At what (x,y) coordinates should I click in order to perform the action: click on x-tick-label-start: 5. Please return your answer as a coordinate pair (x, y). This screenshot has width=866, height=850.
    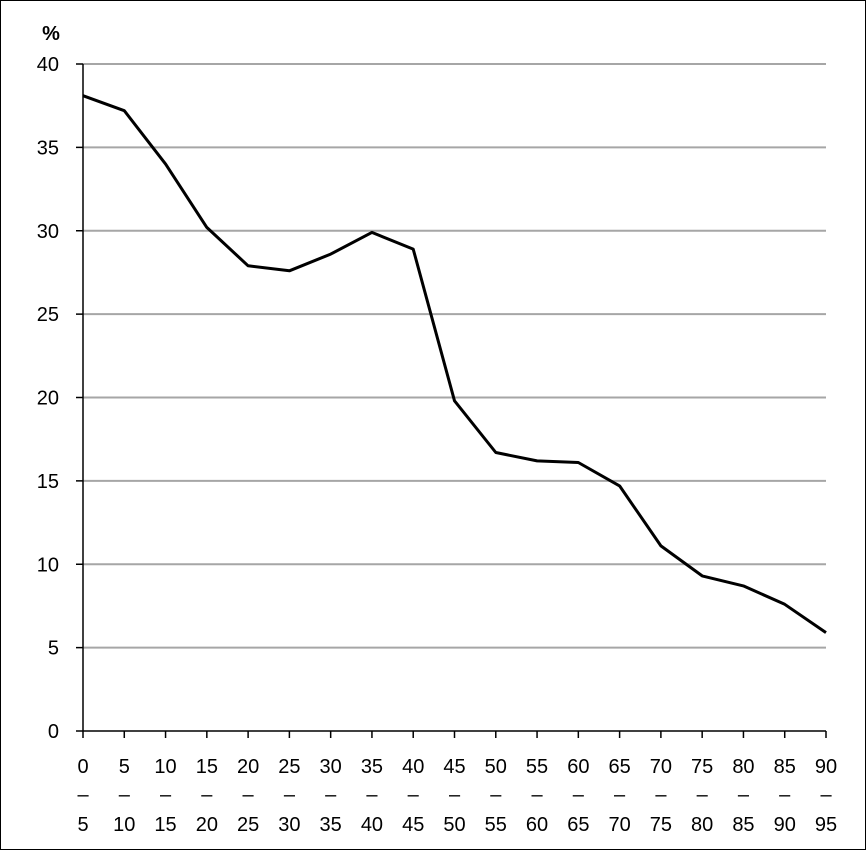
    Looking at the image, I should click on (124, 767).